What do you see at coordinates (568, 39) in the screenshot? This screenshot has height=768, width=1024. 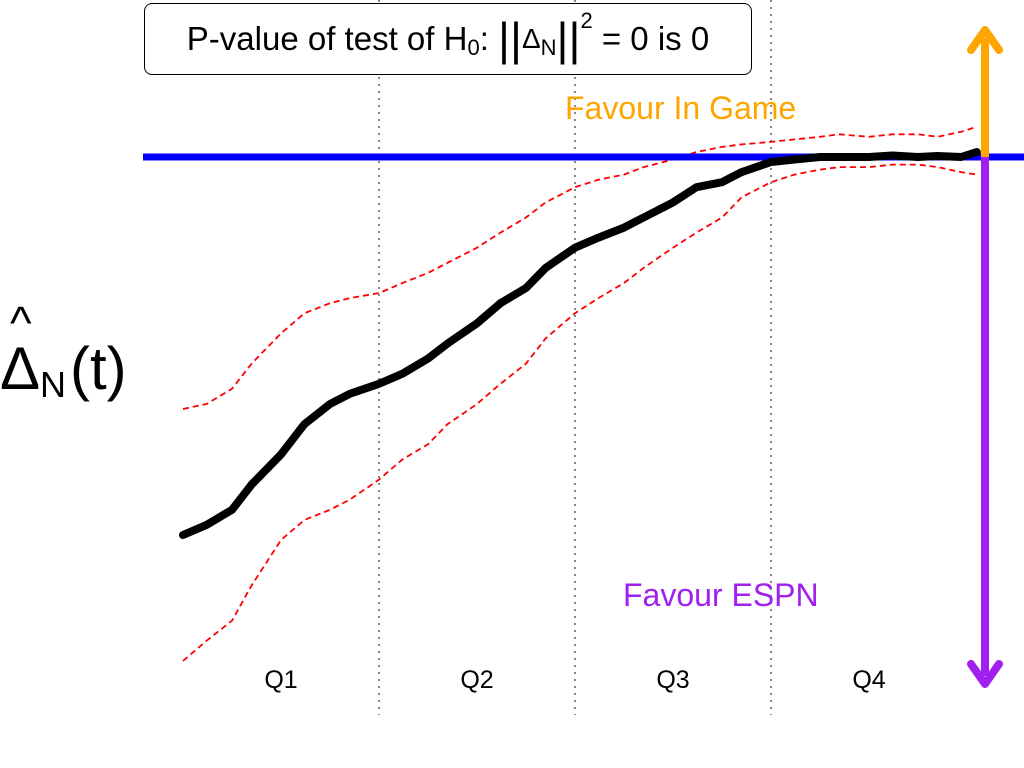 I see `title-norm-right: ||` at bounding box center [568, 39].